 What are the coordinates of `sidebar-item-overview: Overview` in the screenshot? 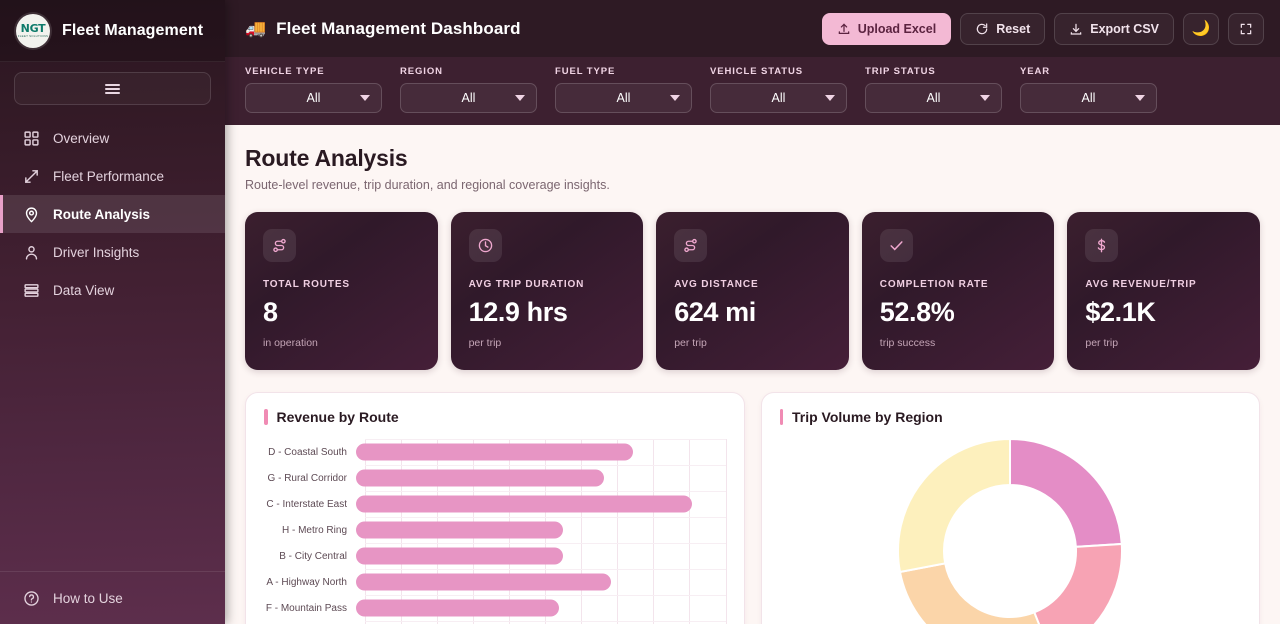 It's located at (112, 138).